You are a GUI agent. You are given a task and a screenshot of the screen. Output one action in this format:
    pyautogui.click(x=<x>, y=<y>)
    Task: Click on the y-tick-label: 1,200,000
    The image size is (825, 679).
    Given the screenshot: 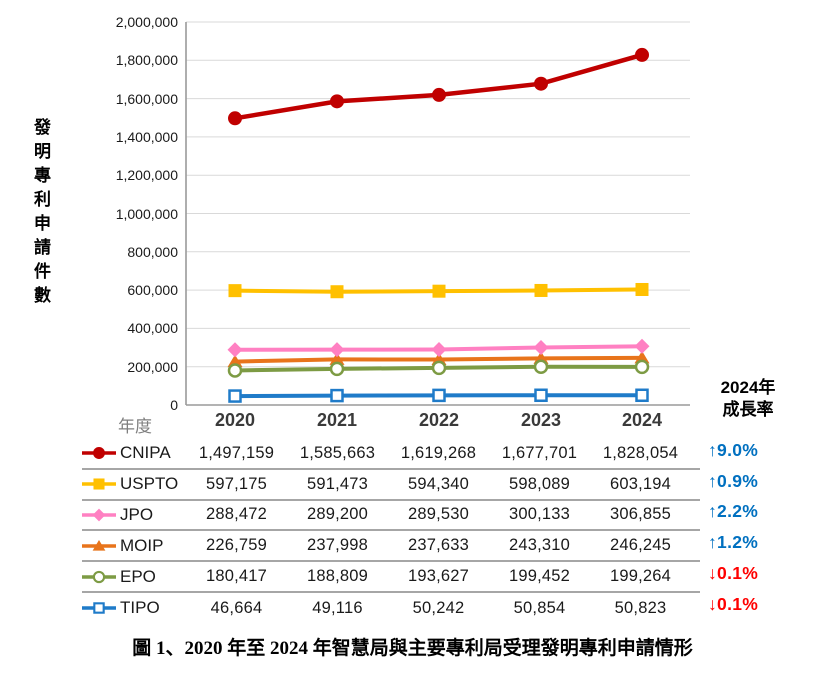 What is the action you would take?
    pyautogui.click(x=146, y=175)
    